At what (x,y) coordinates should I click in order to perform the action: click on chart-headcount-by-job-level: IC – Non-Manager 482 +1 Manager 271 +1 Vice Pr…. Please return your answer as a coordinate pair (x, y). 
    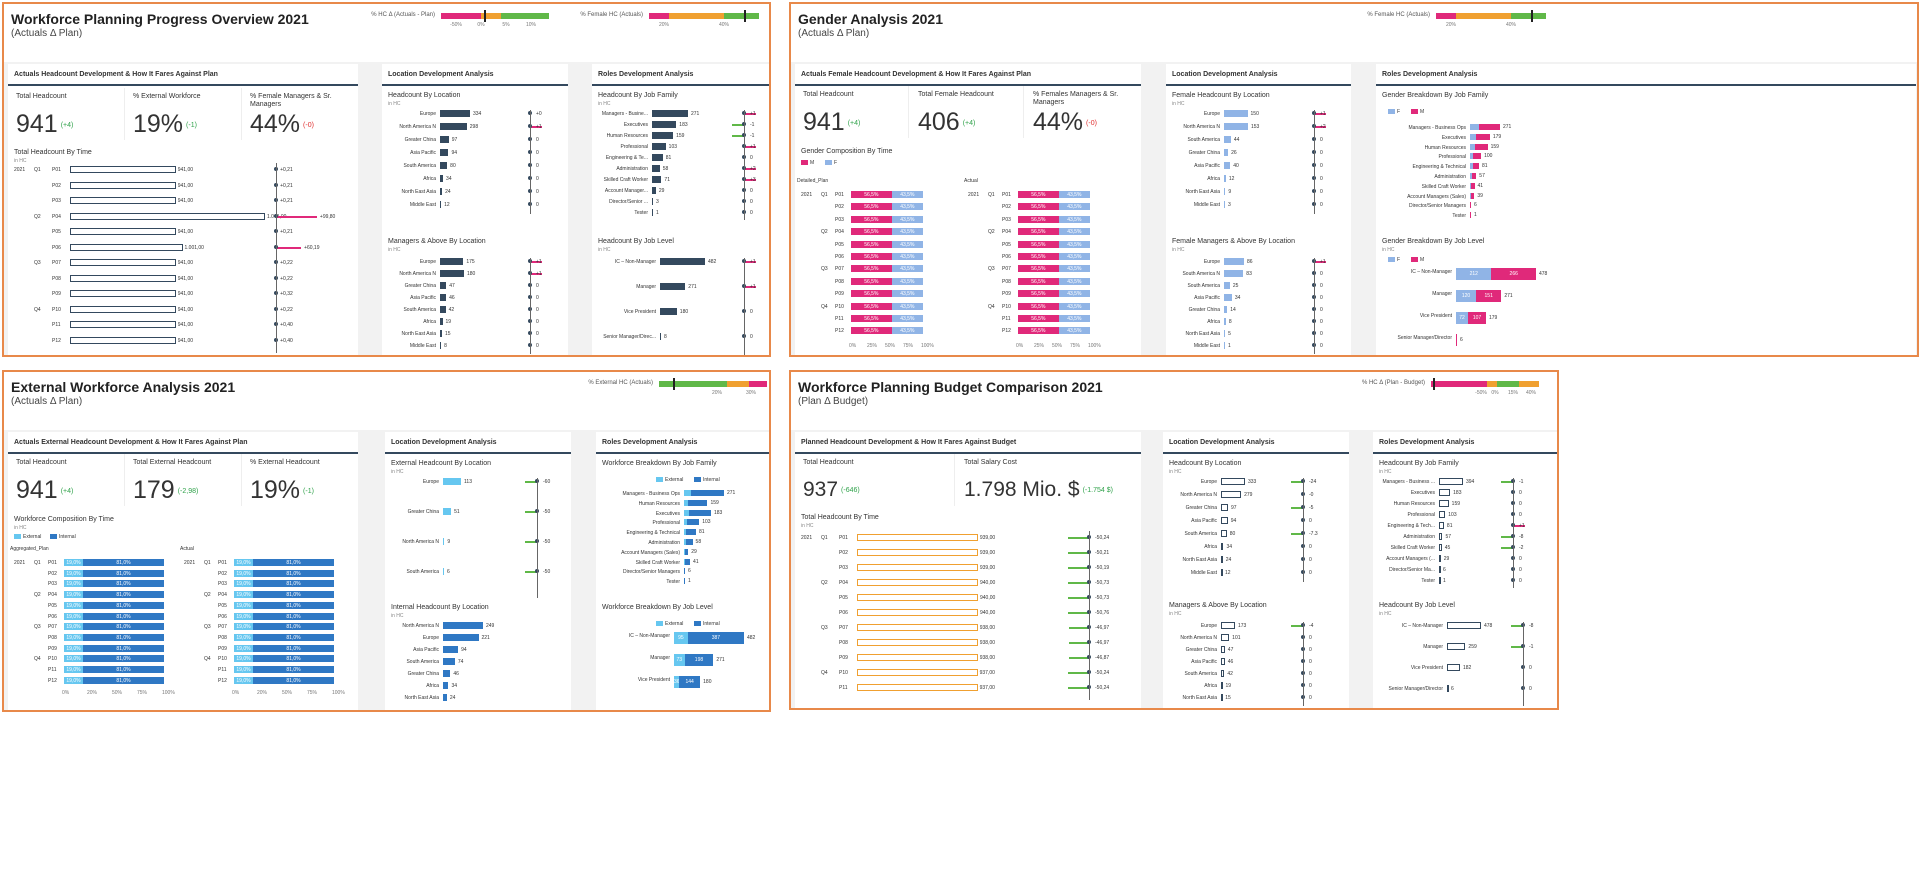
    Looking at the image, I should click on (680, 306).